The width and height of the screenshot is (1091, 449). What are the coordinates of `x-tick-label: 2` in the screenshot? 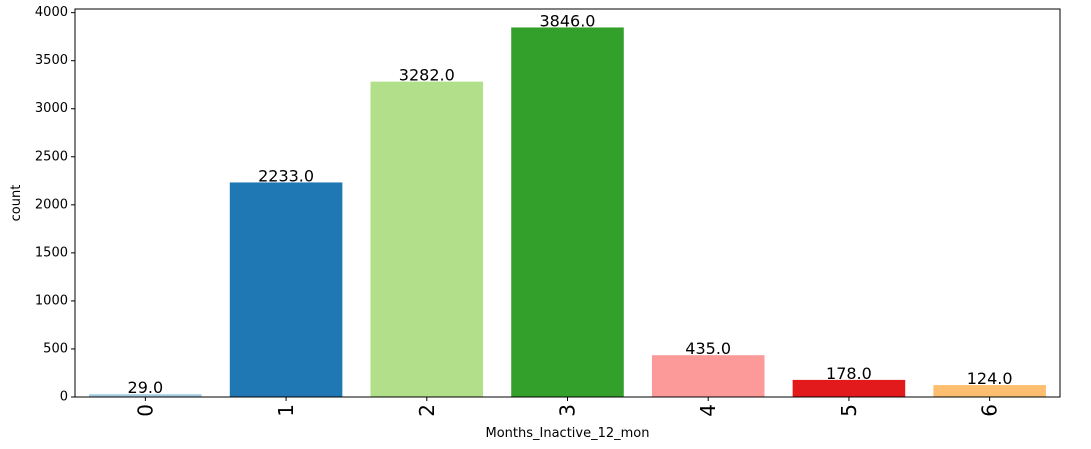 It's located at (427, 410).